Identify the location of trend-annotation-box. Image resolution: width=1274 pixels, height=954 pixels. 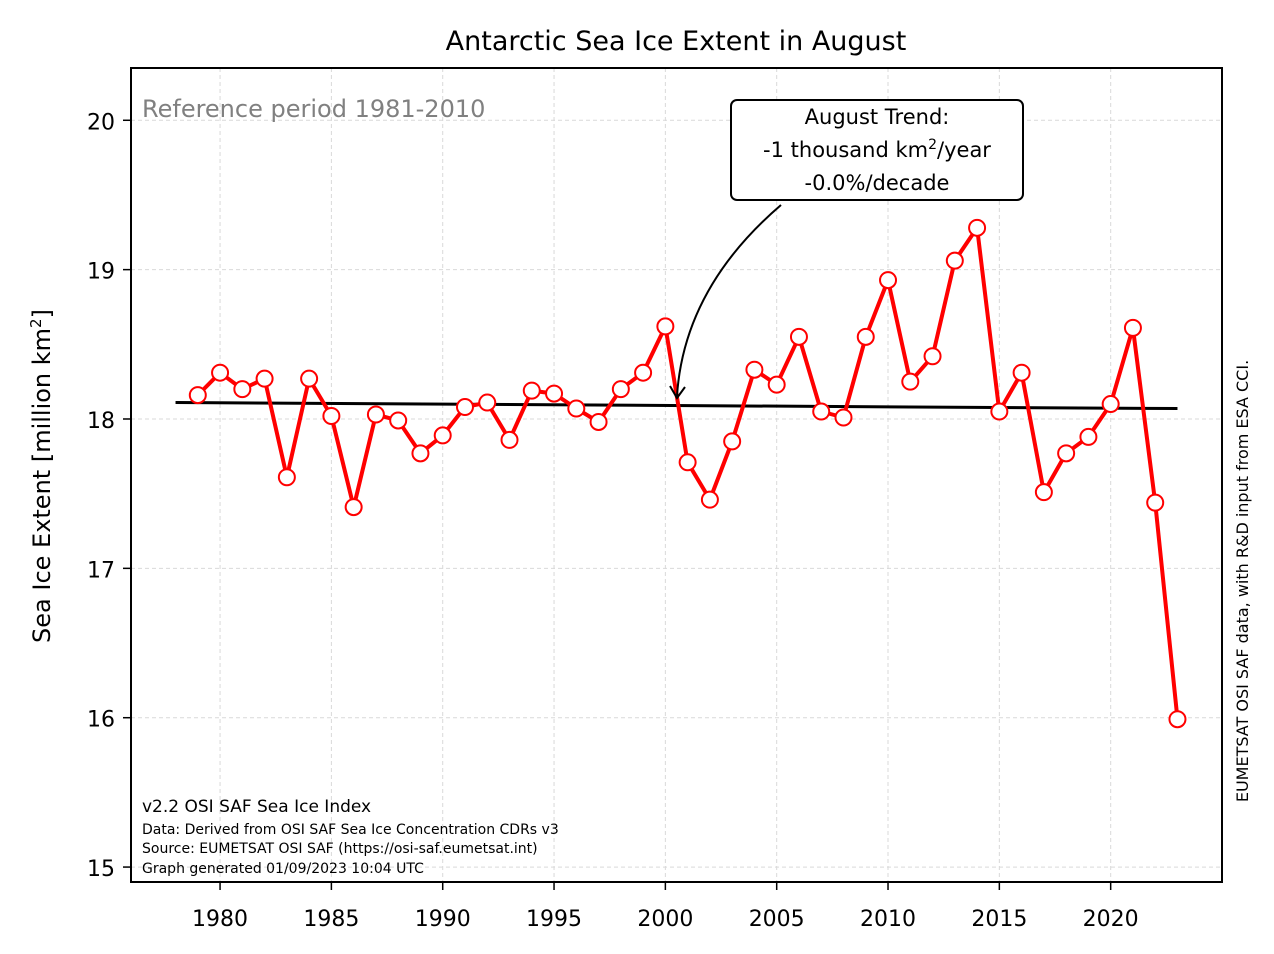
(877, 150).